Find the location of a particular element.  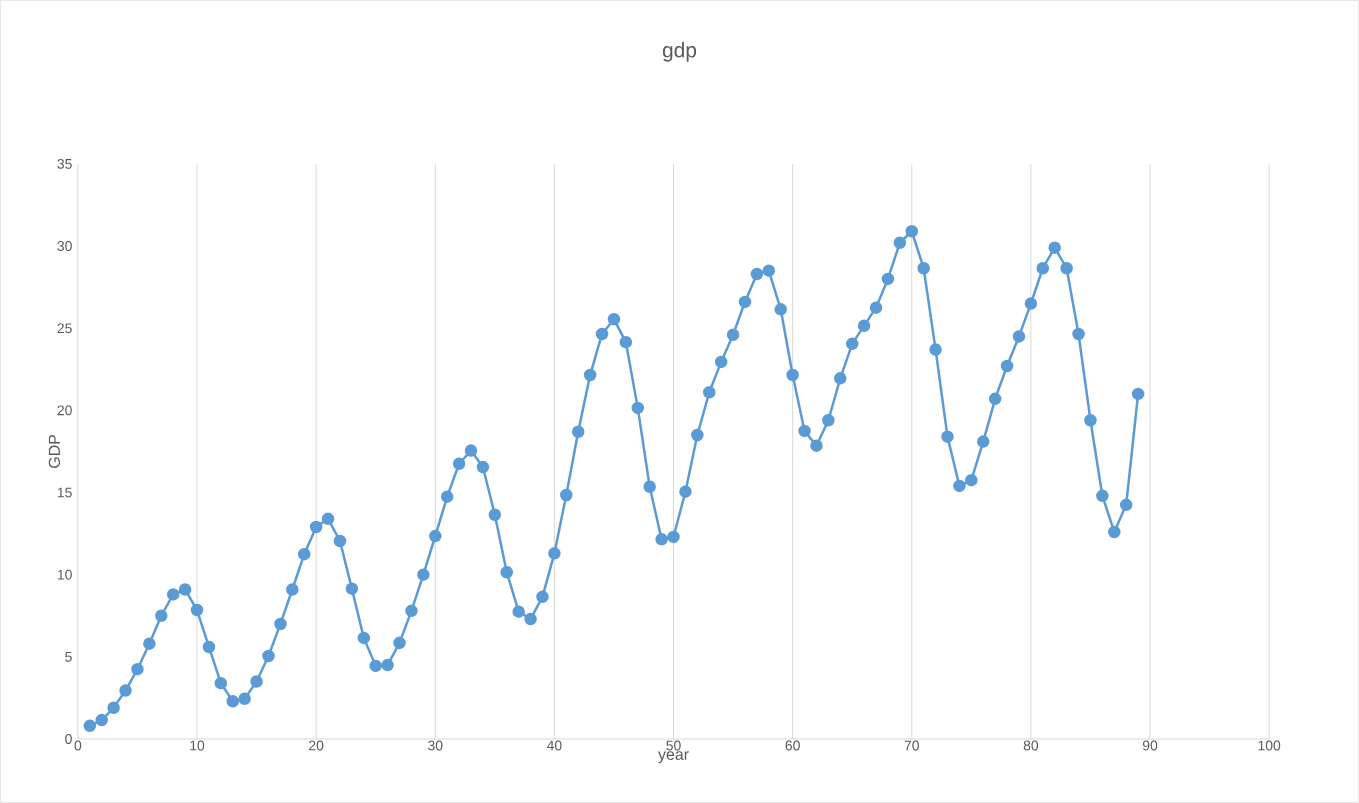

x-tick-label: 30 is located at coordinates (435, 745).